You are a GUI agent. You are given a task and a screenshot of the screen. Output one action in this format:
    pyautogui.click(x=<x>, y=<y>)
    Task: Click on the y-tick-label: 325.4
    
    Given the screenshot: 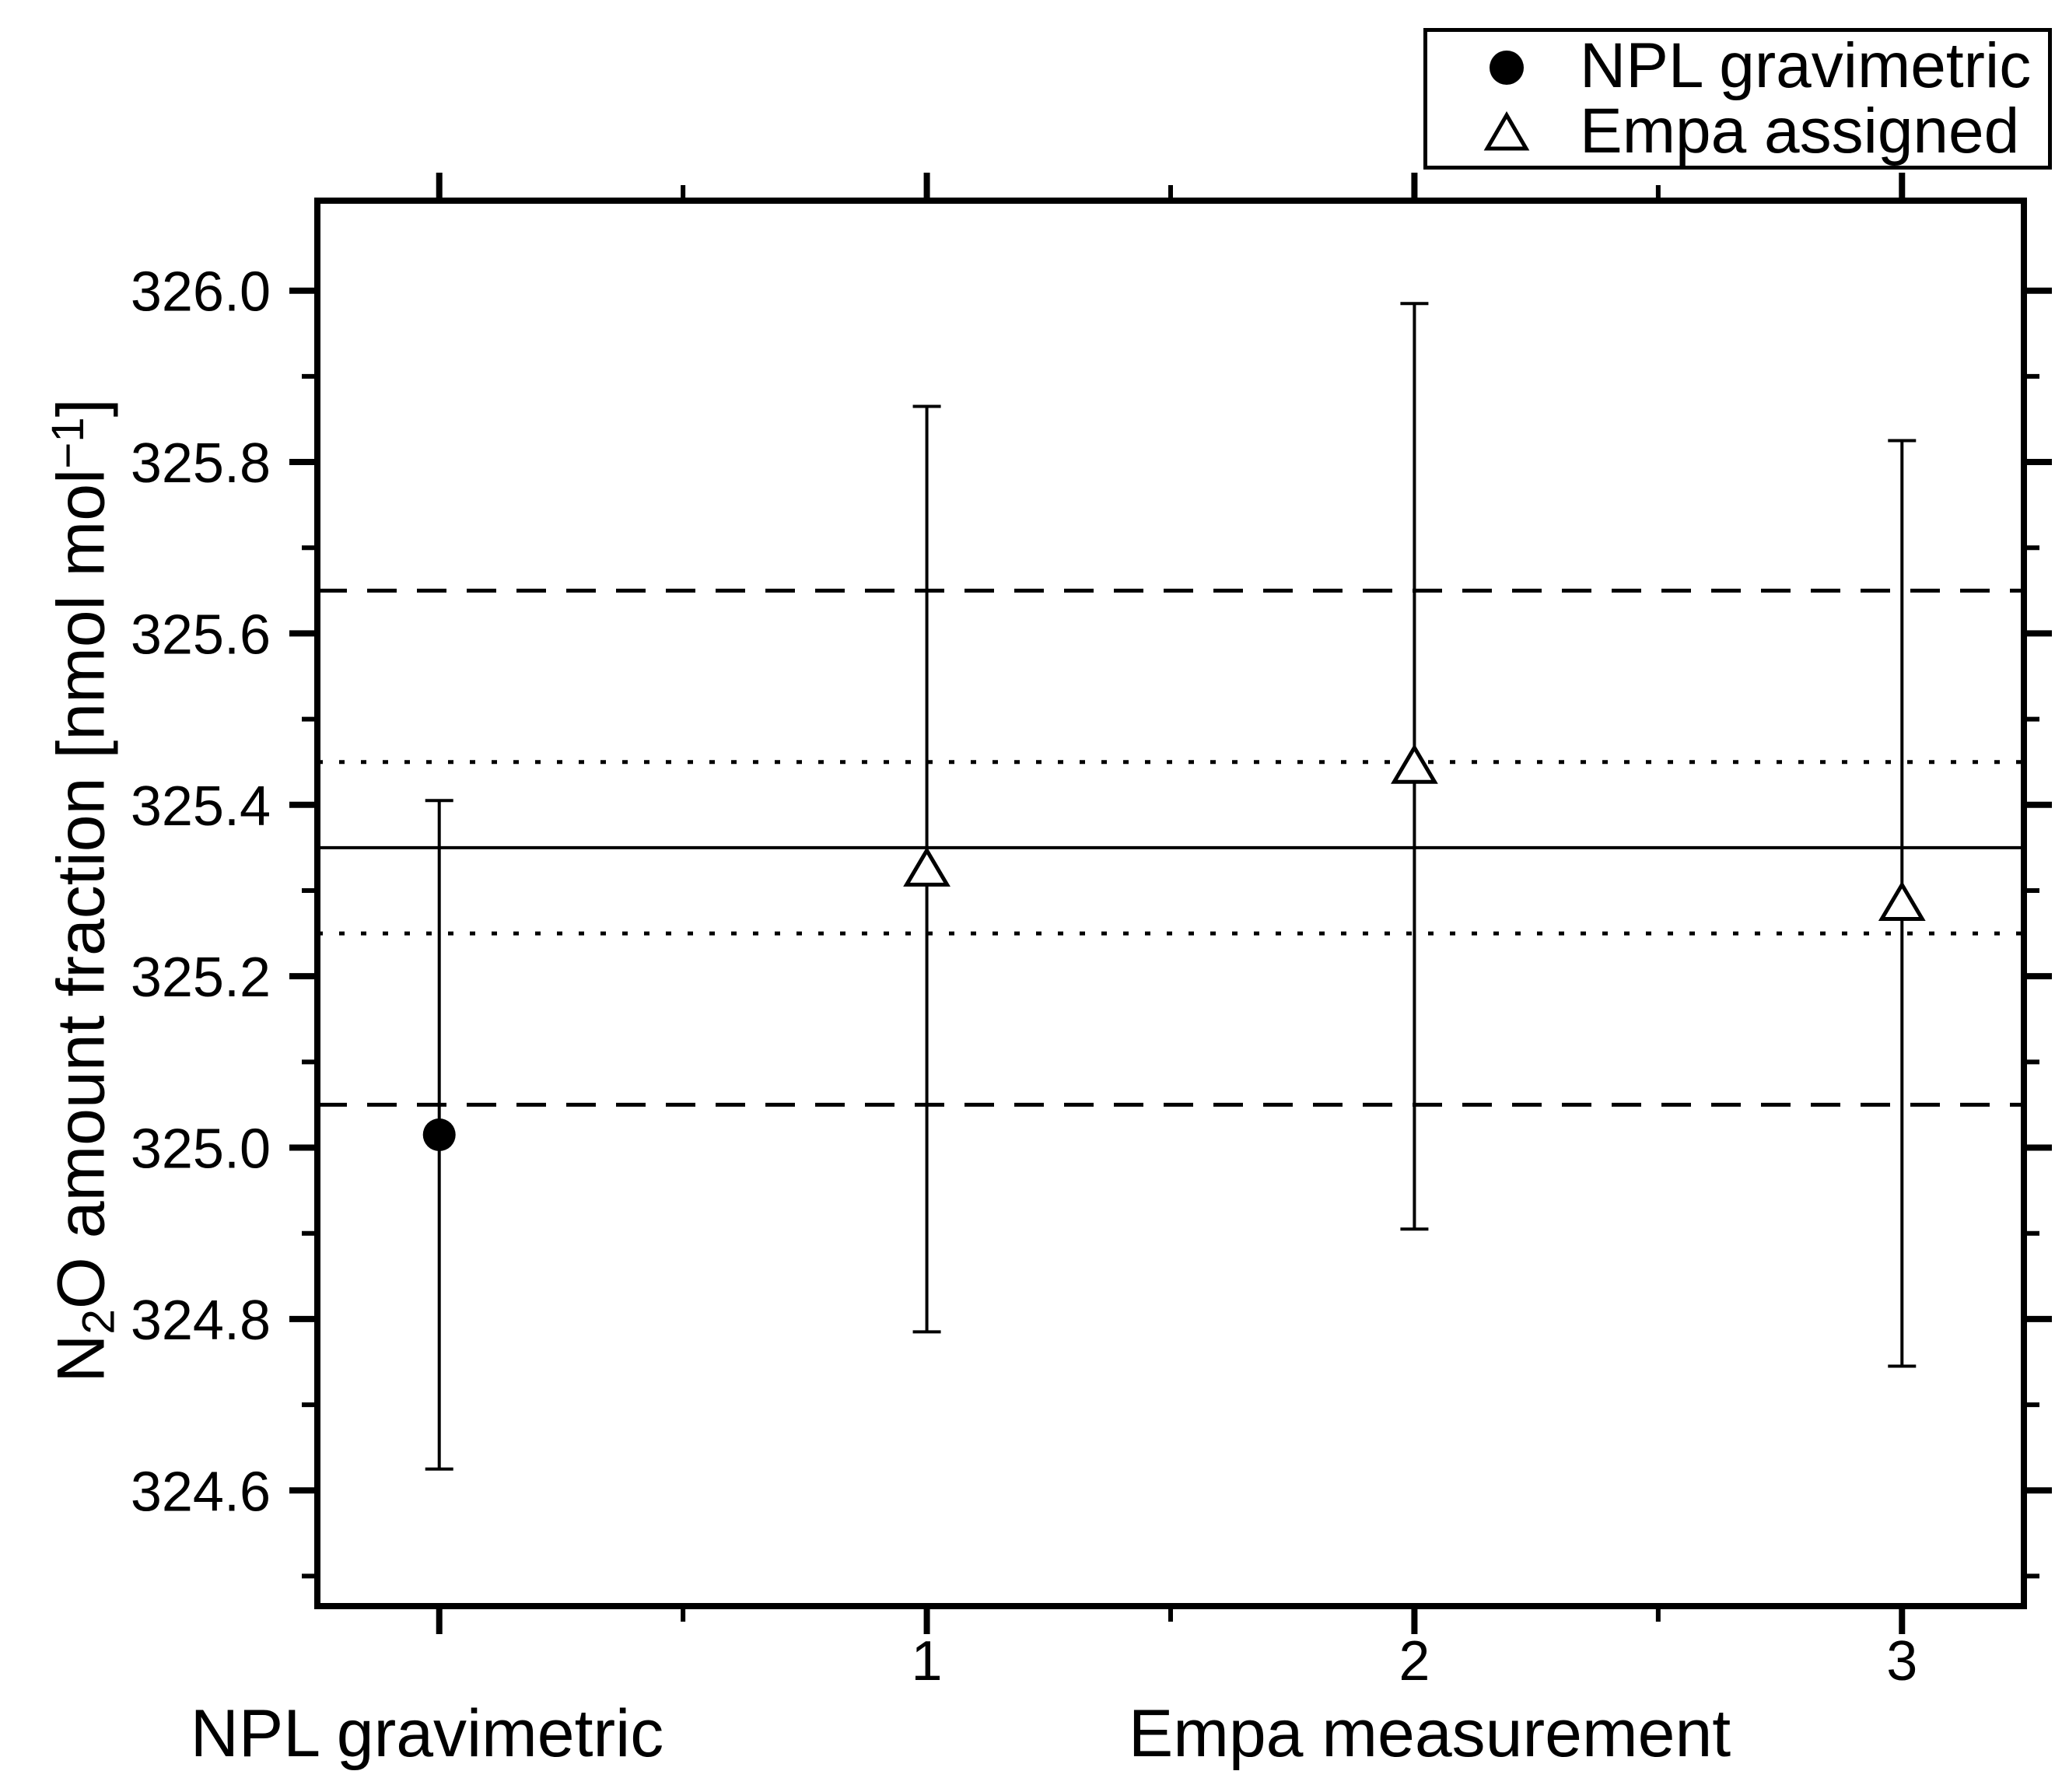 What is the action you would take?
    pyautogui.click(x=201, y=807)
    